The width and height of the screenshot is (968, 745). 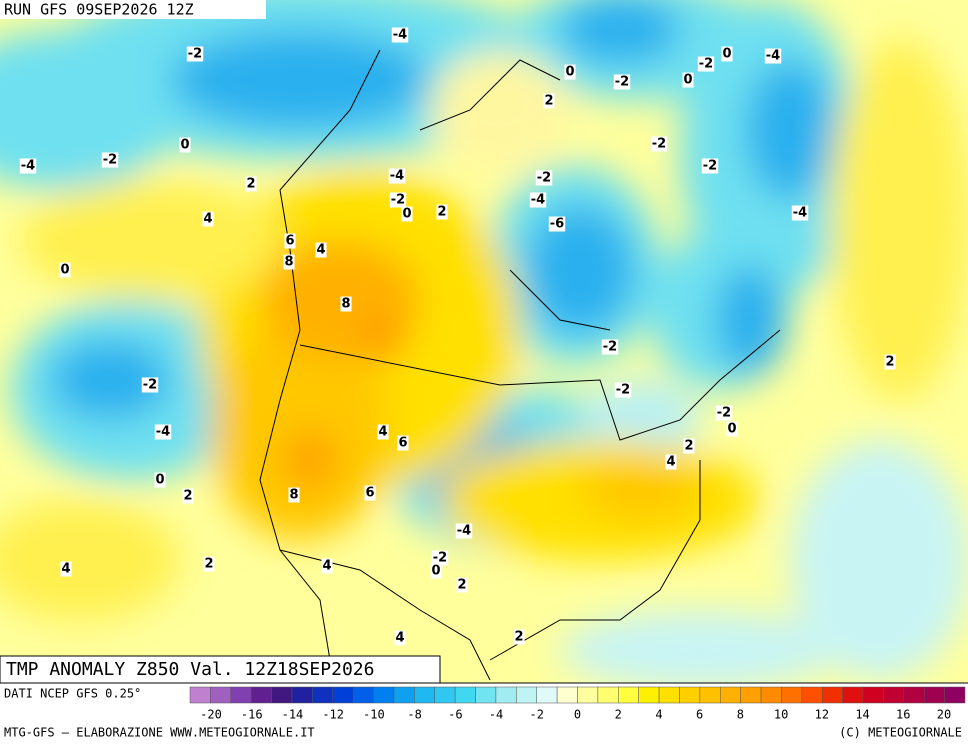 I want to click on legend-label: 10, so click(x=781, y=715).